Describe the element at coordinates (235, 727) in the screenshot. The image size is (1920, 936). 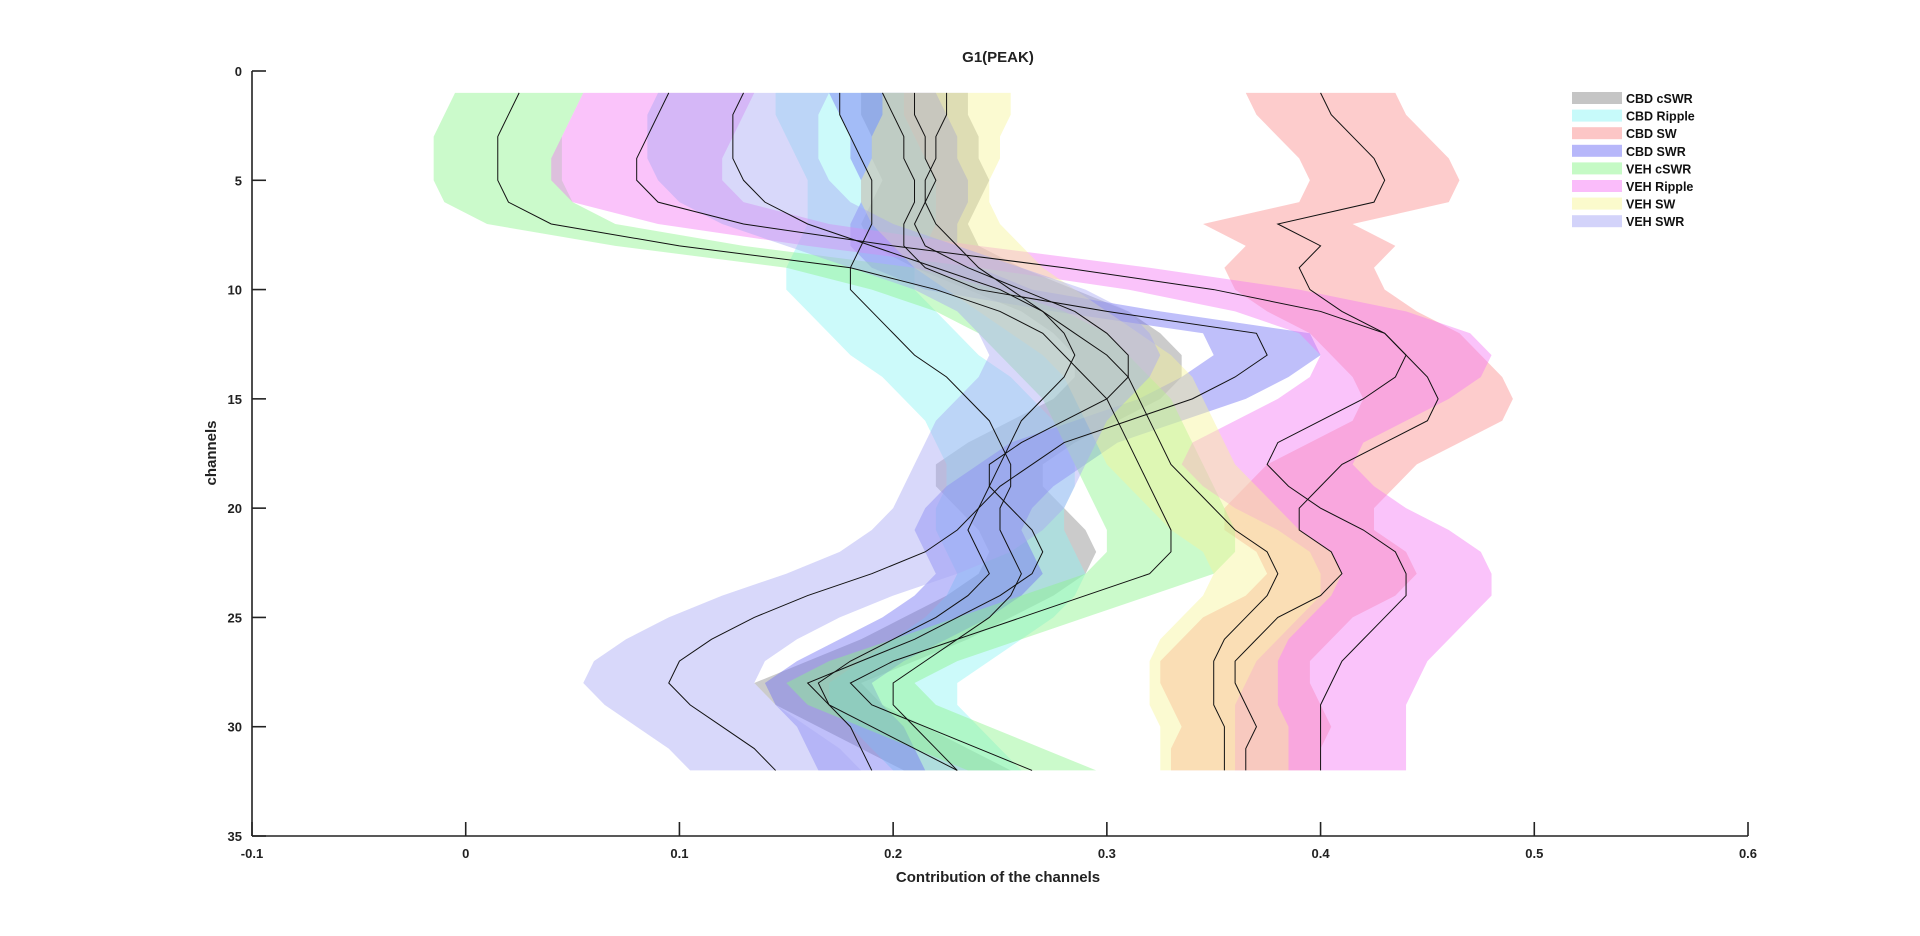
I see `y-tick-label: 30` at that location.